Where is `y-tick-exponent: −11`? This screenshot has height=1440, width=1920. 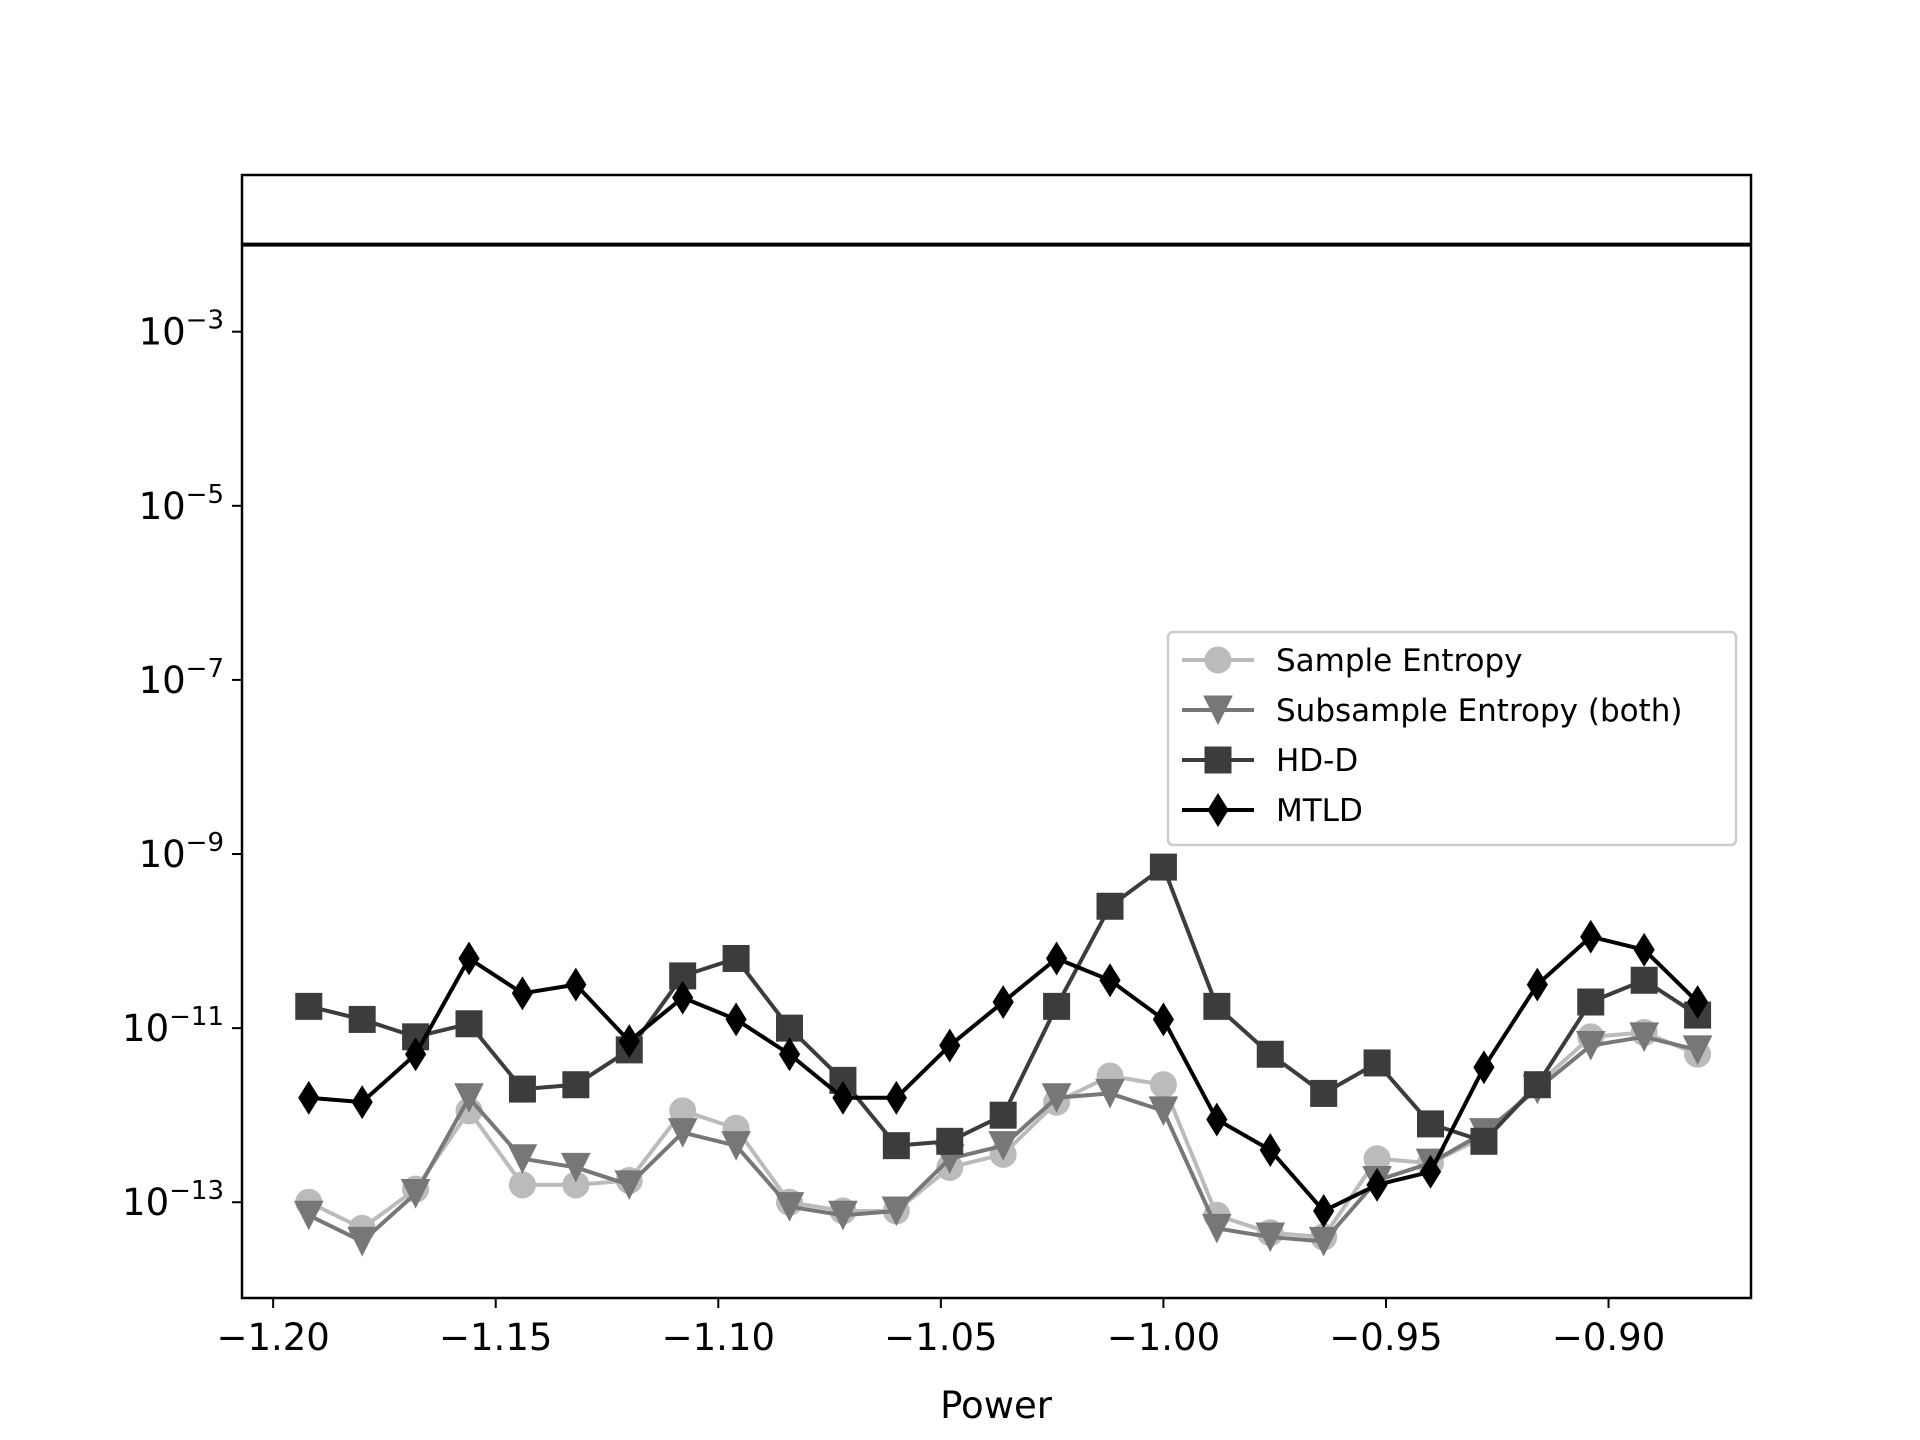
y-tick-exponent: −11 is located at coordinates (196, 1017).